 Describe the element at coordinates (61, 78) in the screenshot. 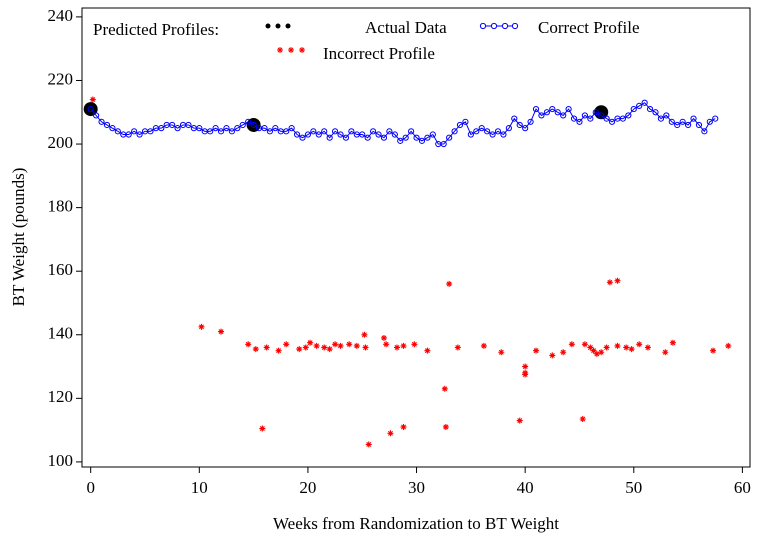

I see `y-tick-label: 220` at that location.